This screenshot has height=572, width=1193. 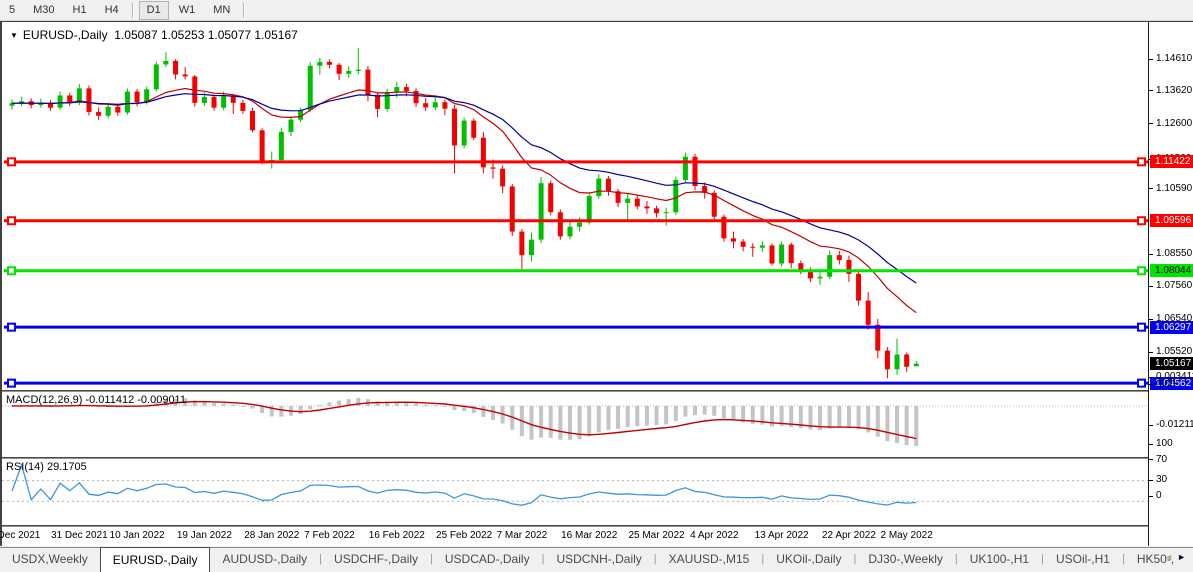 I want to click on chart-tab-ukoil-daily: UKOil-,Daily, so click(x=809, y=559).